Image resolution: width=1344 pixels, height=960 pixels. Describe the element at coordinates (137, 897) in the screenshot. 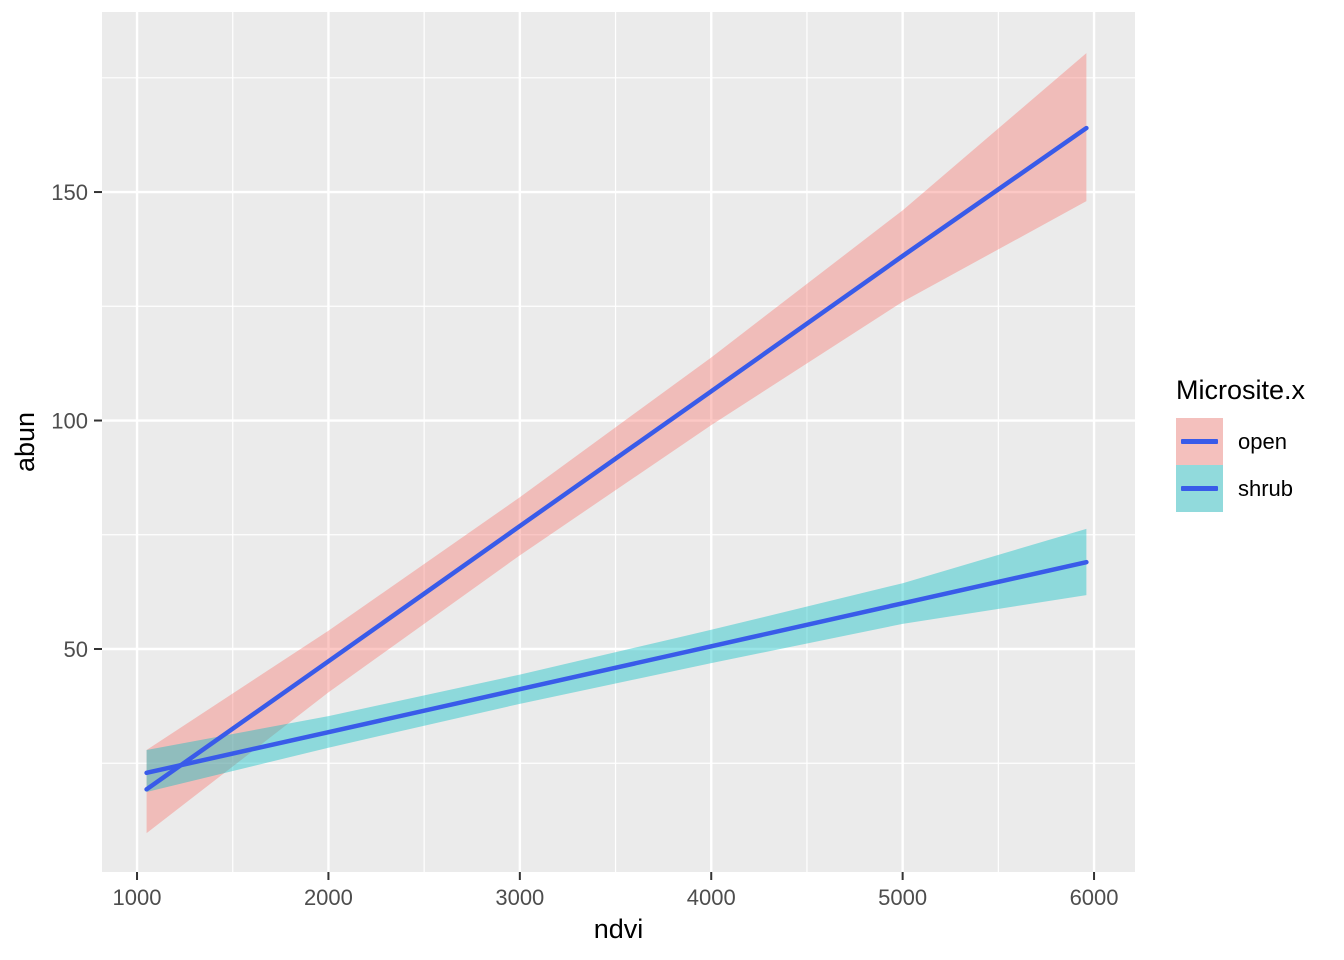

I see `x-axis-tick-label: 1000` at that location.